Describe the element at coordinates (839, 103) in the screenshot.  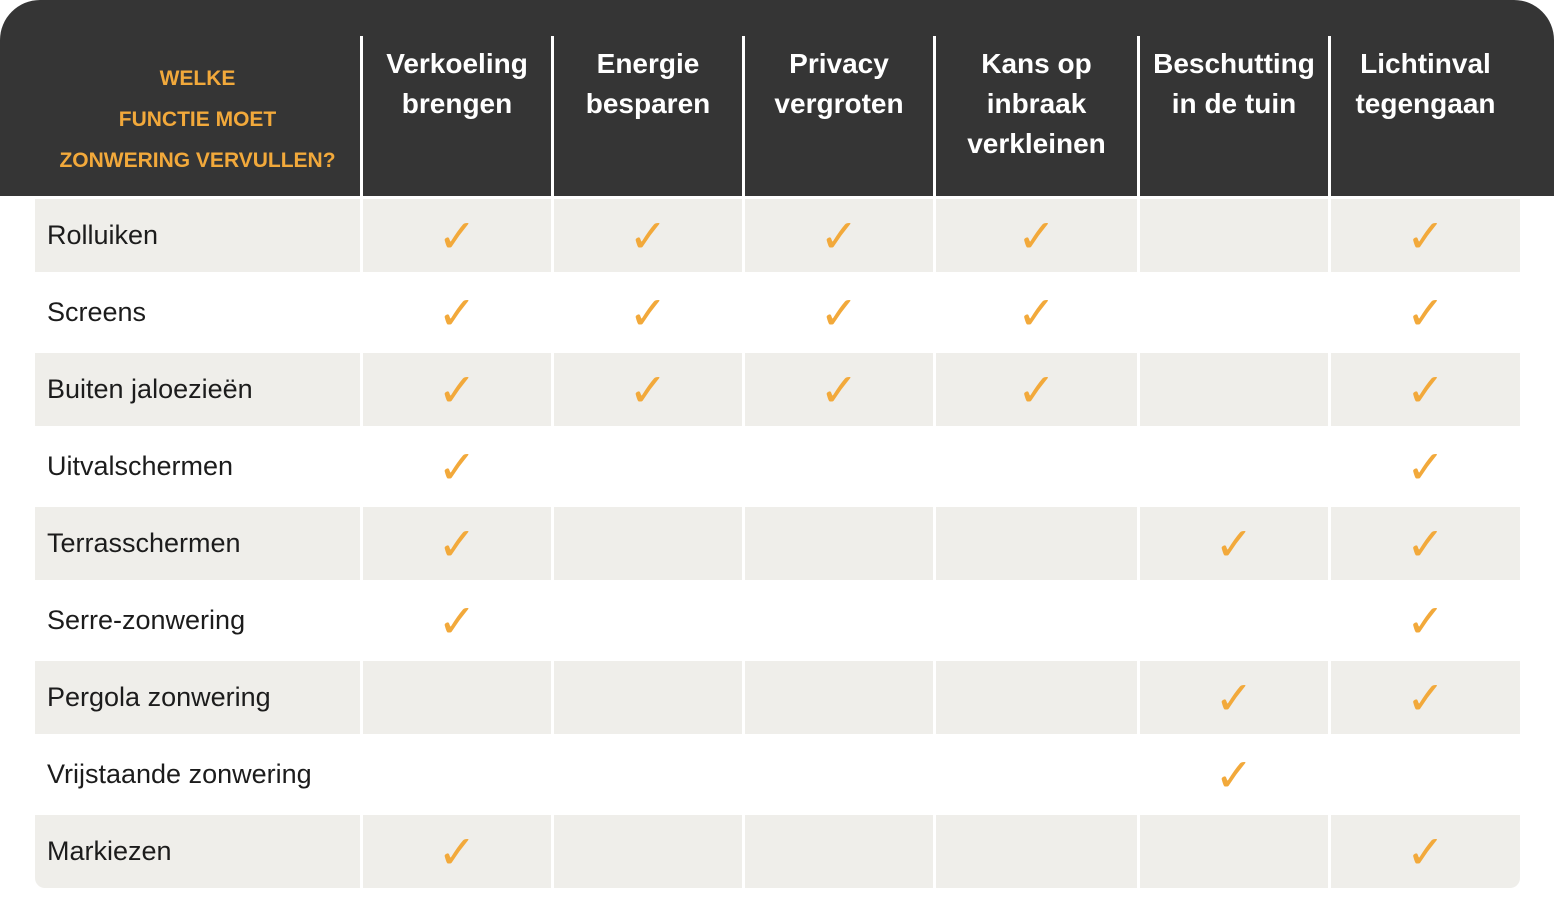
I see `column-header-line: vergroten` at that location.